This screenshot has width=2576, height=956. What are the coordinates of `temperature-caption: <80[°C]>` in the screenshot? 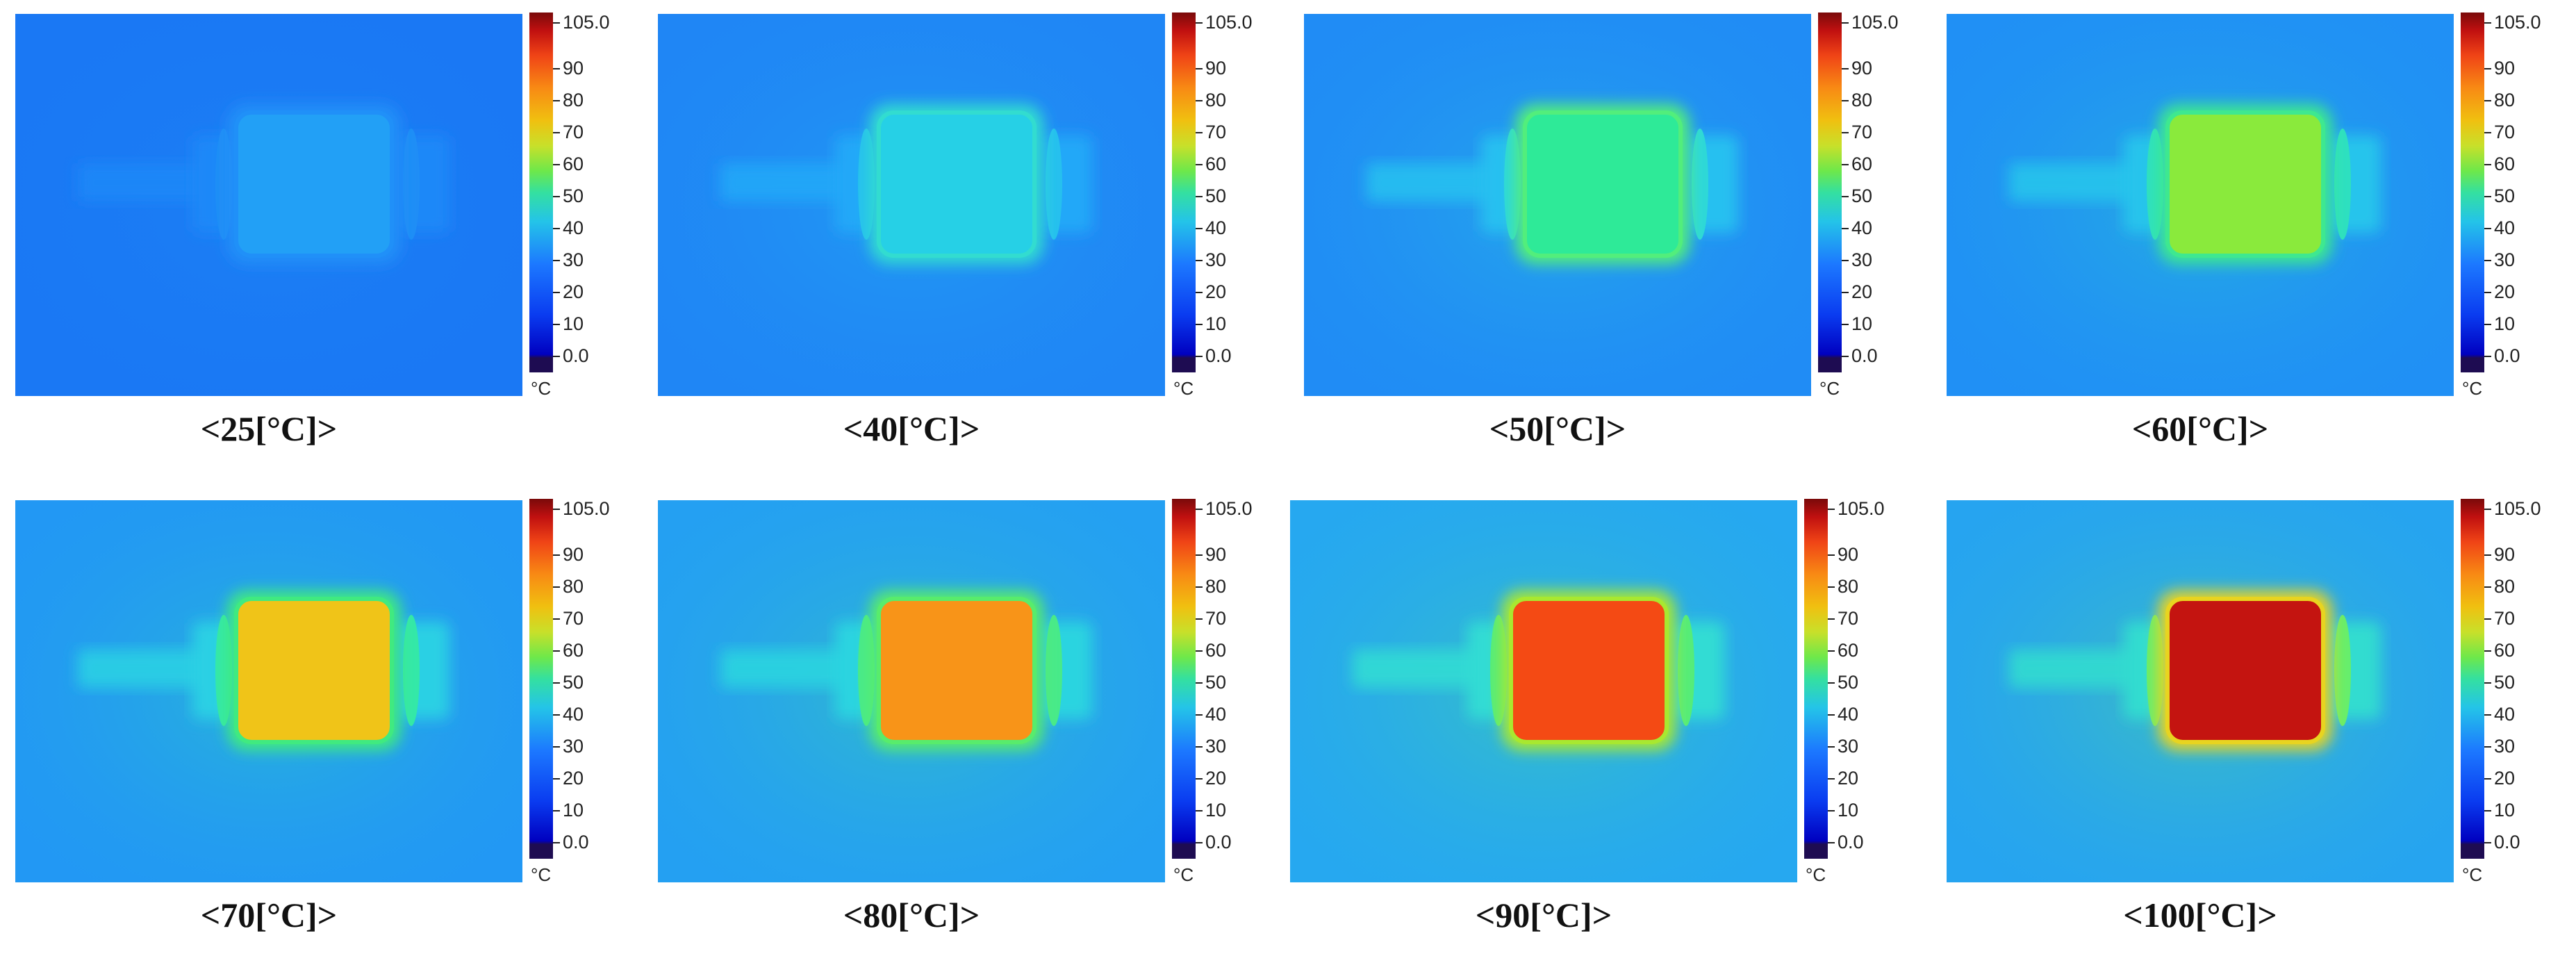 It's located at (912, 915).